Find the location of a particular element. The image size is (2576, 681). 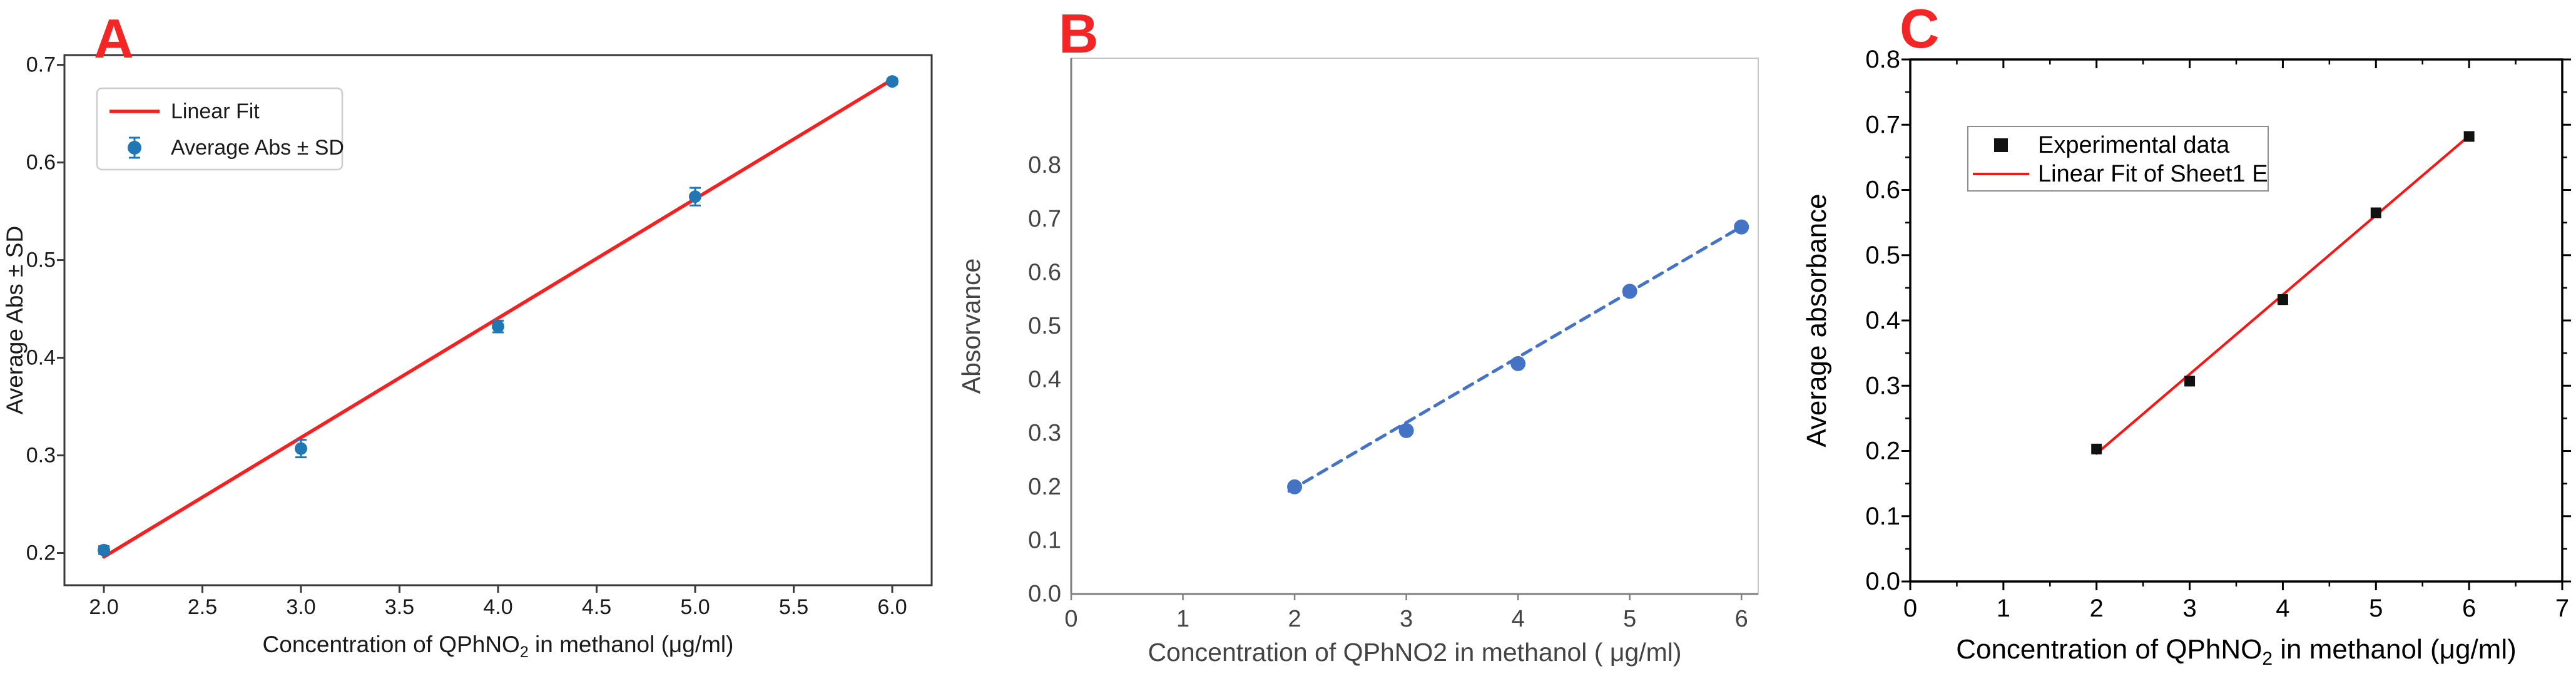

svg-text: 4.5 is located at coordinates (596, 607).